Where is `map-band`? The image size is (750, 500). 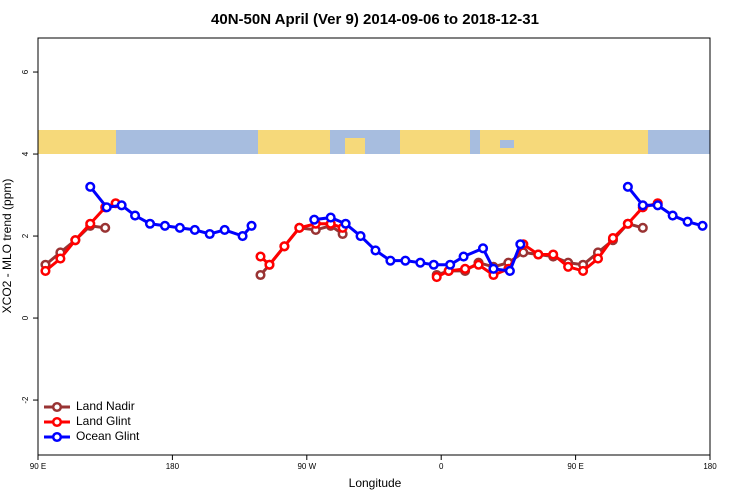 map-band is located at coordinates (374, 142).